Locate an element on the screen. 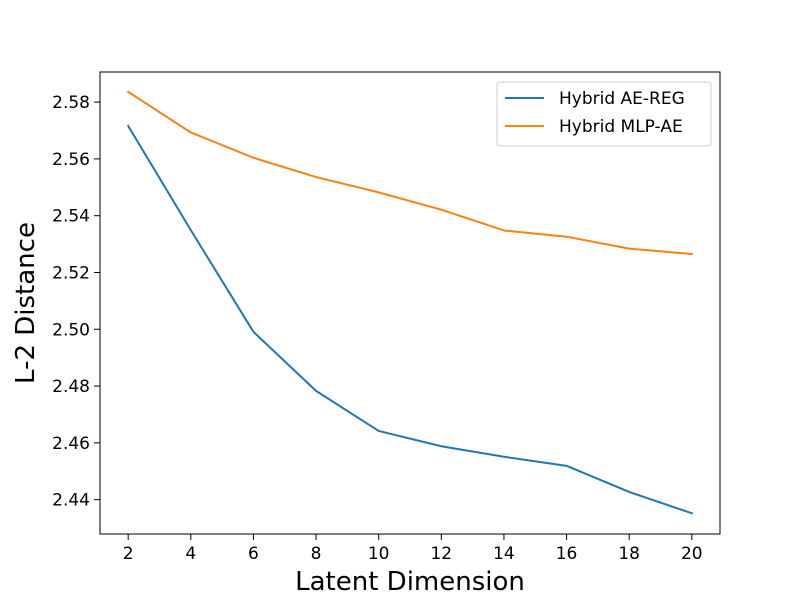 The width and height of the screenshot is (800, 604). y-tick-label: 2.54 is located at coordinates (71, 217).